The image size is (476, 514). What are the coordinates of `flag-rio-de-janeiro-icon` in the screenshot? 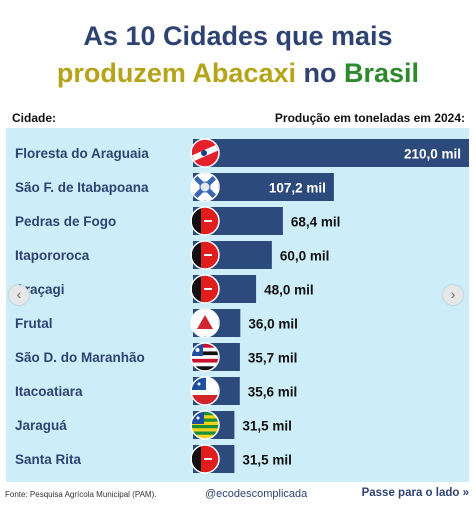 It's located at (205, 187).